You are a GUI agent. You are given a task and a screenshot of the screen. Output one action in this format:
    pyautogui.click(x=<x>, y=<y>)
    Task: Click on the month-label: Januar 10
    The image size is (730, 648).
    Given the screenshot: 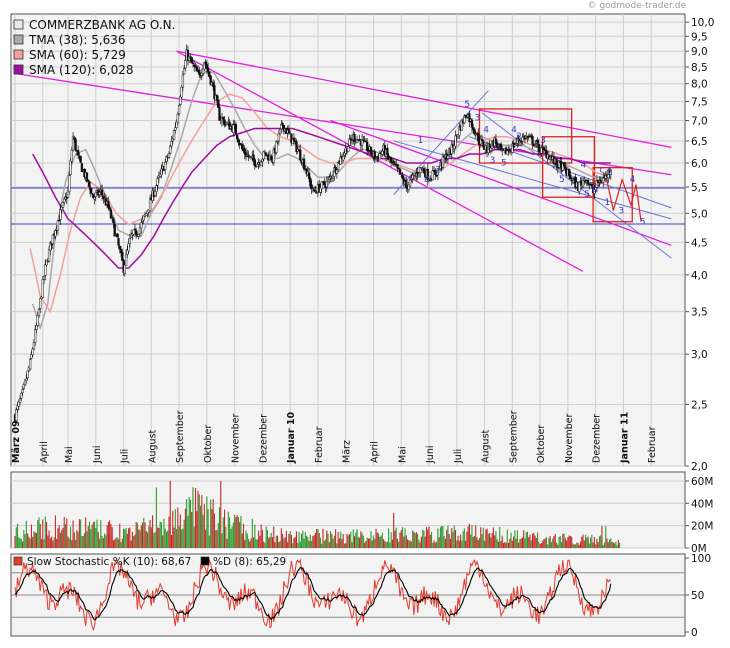 What is the action you would take?
    pyautogui.click(x=291, y=438)
    